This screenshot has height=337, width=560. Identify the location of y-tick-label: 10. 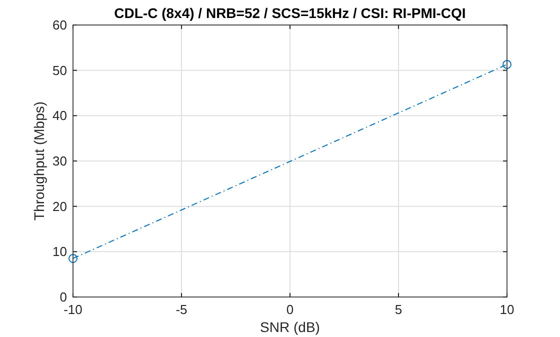
(59, 252).